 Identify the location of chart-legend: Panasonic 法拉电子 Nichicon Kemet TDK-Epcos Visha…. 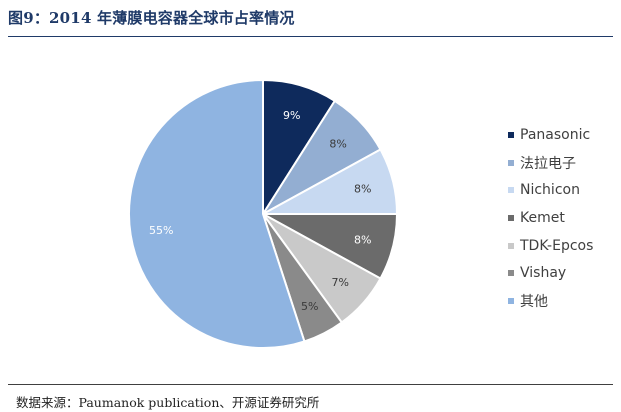
(550, 218).